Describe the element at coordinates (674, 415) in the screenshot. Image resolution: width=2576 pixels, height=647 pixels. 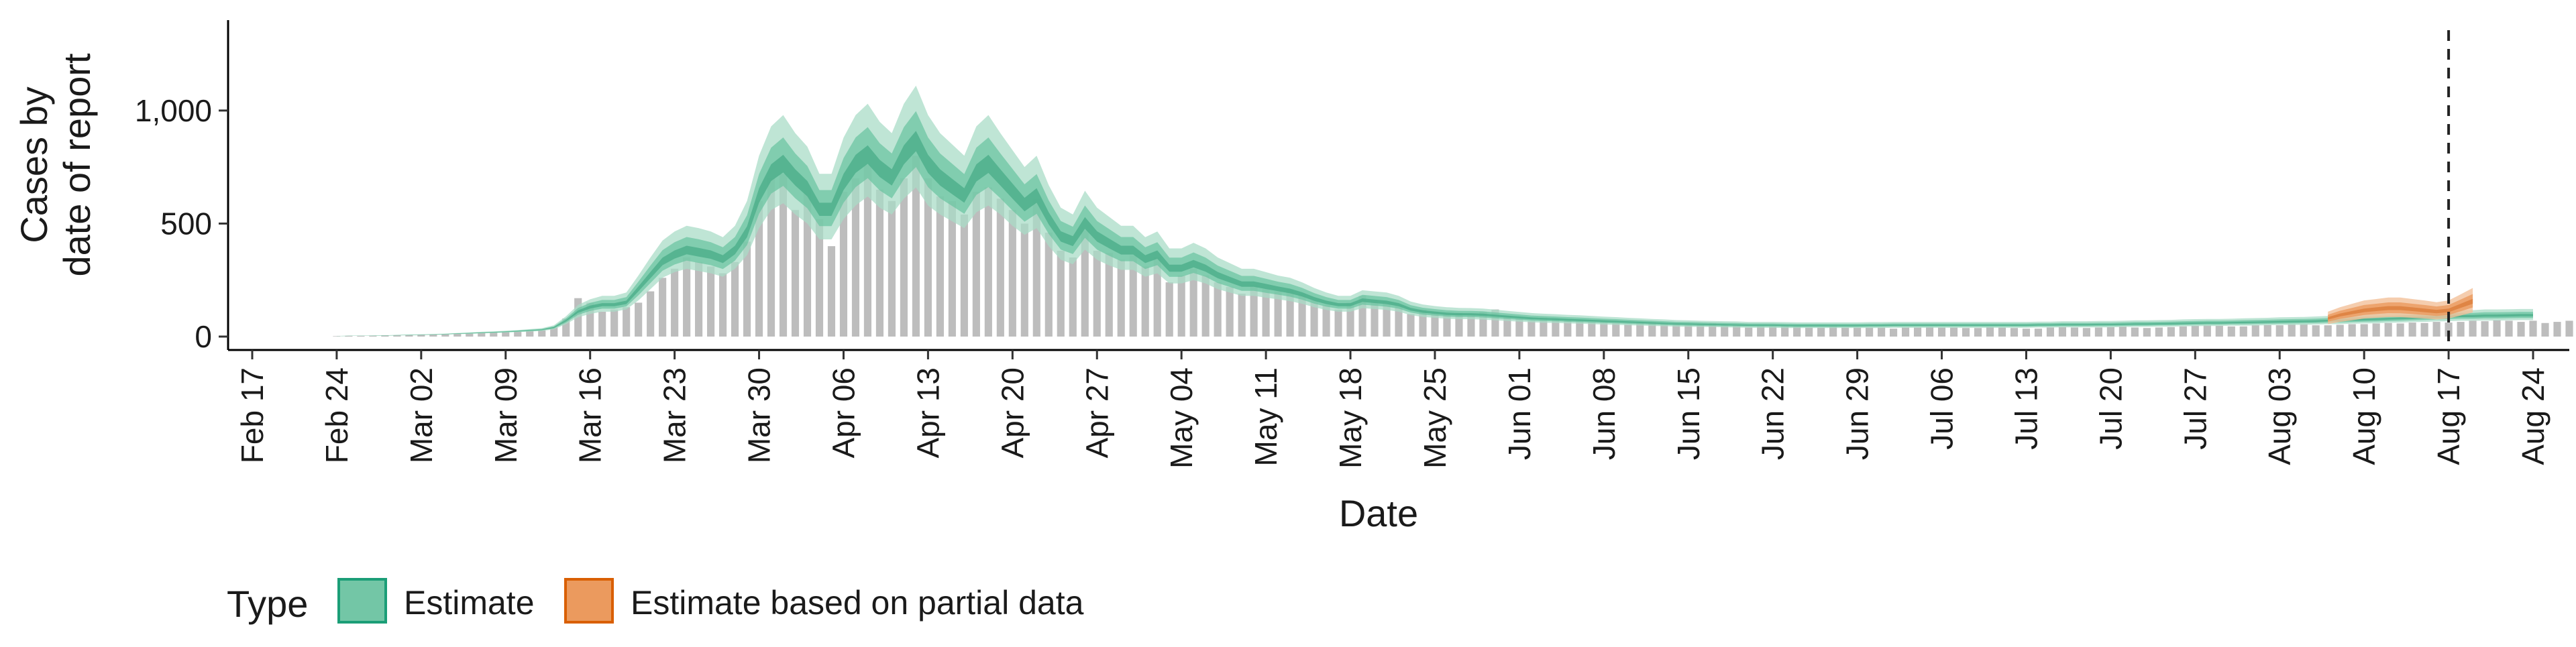
I see `x-tick-label: Mar 23` at that location.